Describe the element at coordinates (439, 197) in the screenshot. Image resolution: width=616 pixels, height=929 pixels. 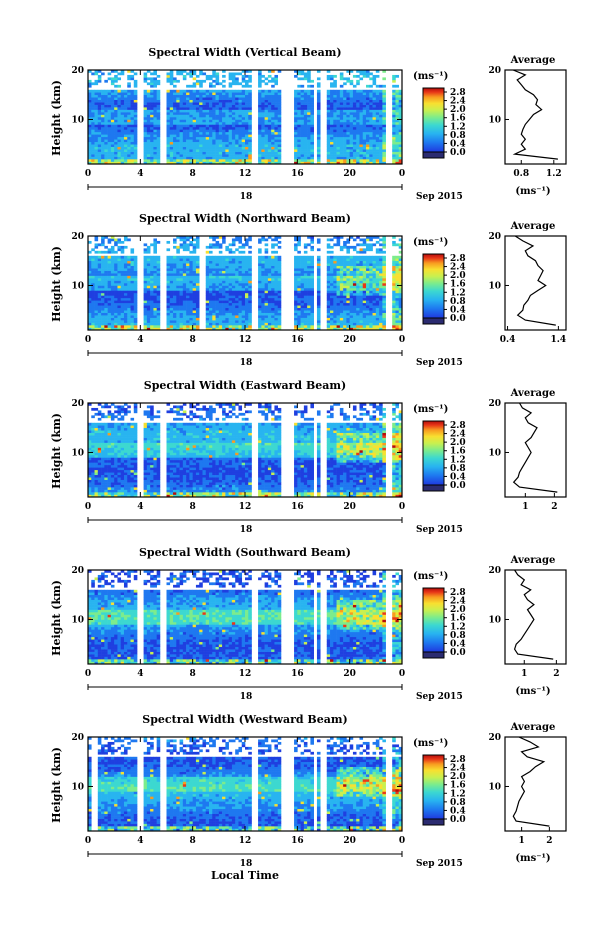
I see `date-label: Sep 2015` at that location.